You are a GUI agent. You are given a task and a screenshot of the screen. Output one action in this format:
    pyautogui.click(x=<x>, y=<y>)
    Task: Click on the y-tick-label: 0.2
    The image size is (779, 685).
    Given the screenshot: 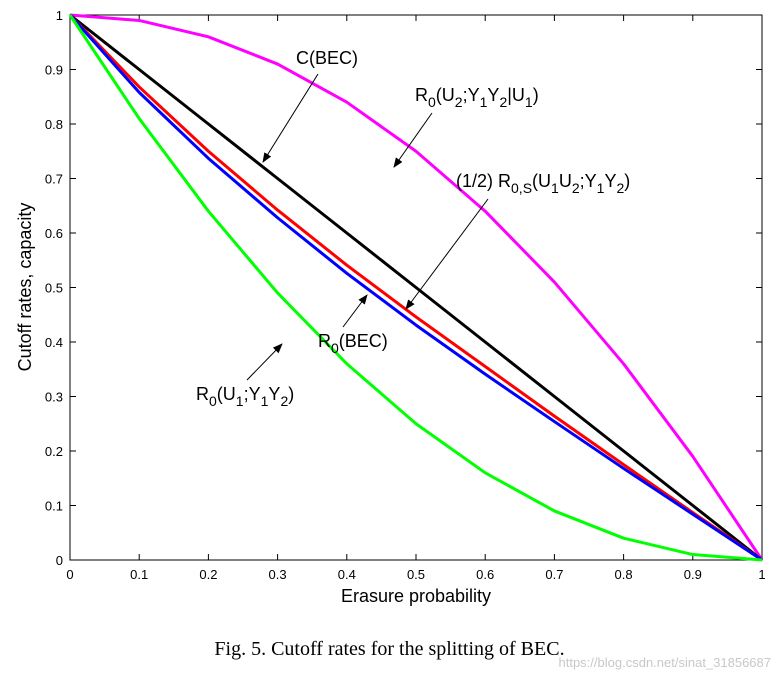 What is the action you would take?
    pyautogui.click(x=54, y=451)
    